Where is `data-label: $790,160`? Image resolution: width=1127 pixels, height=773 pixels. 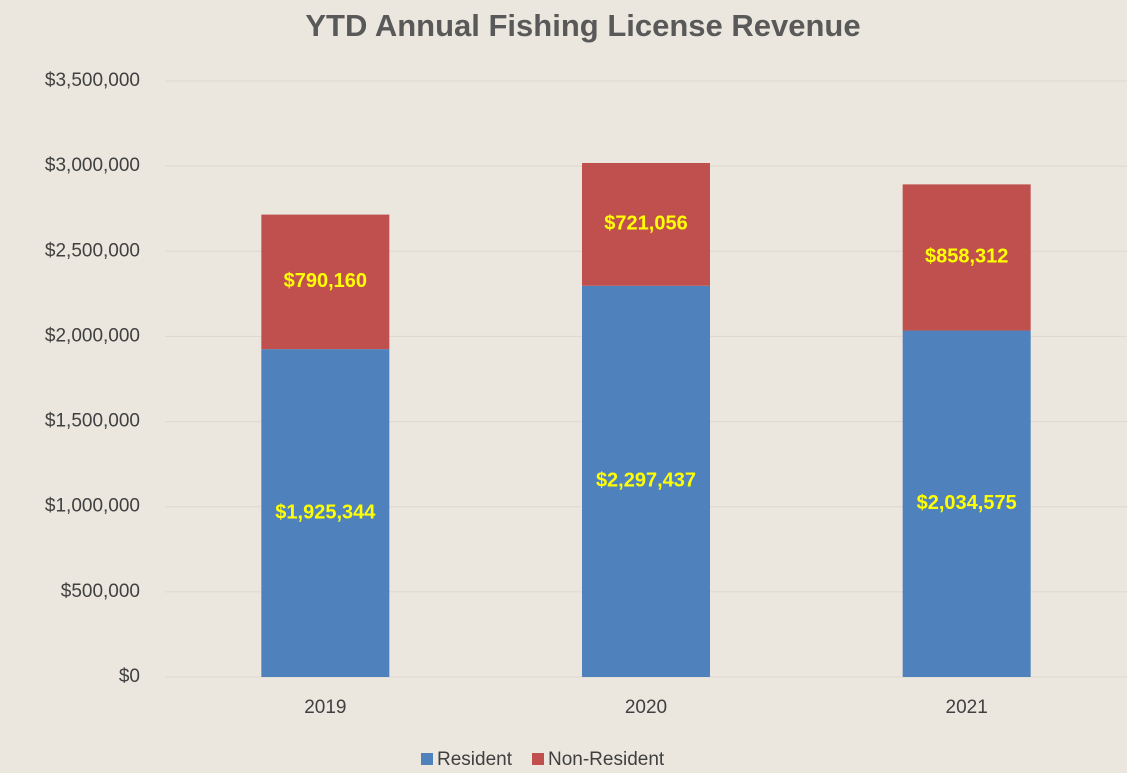
data-label: $790,160 is located at coordinates (325, 281).